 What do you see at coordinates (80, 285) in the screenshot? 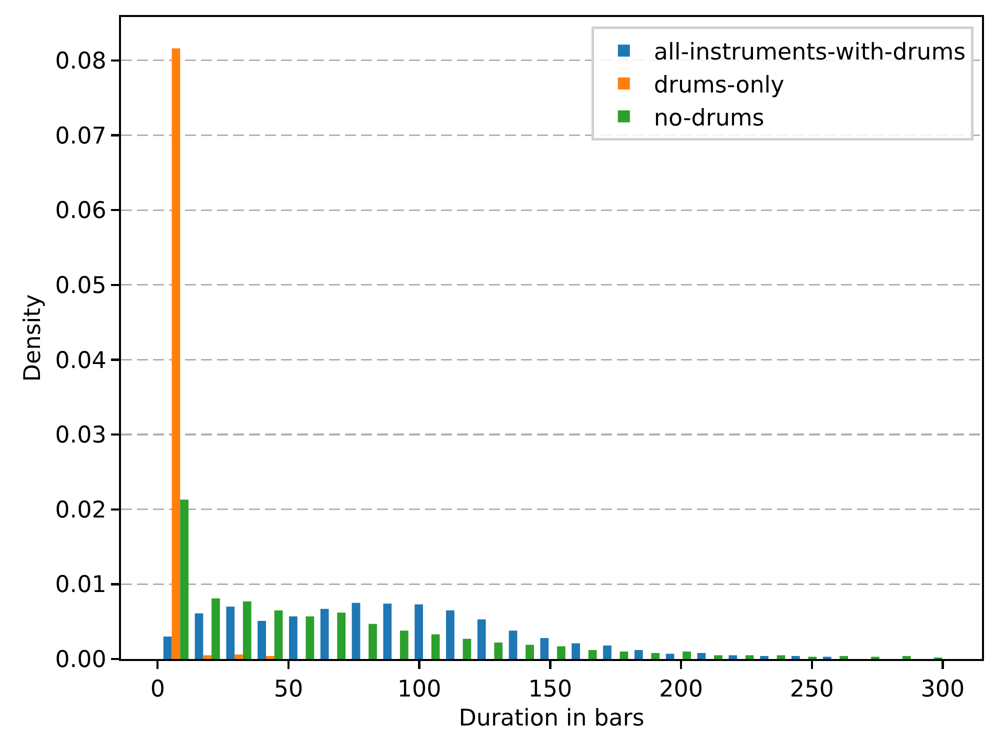
I see `y-tick-label: 0.05` at bounding box center [80, 285].